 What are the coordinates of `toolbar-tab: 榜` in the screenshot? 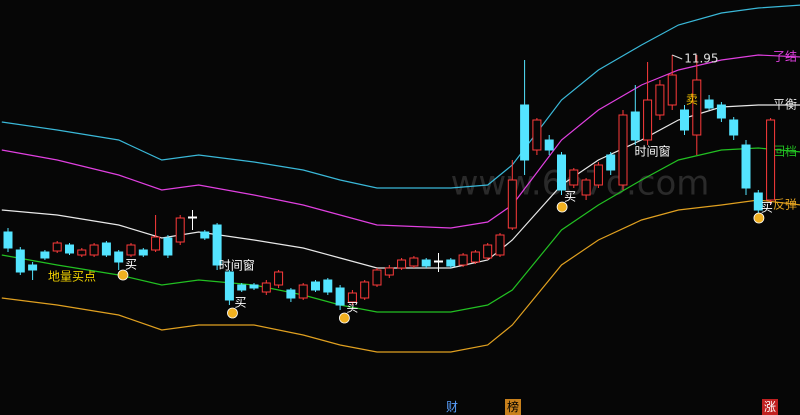 It's located at (513, 407).